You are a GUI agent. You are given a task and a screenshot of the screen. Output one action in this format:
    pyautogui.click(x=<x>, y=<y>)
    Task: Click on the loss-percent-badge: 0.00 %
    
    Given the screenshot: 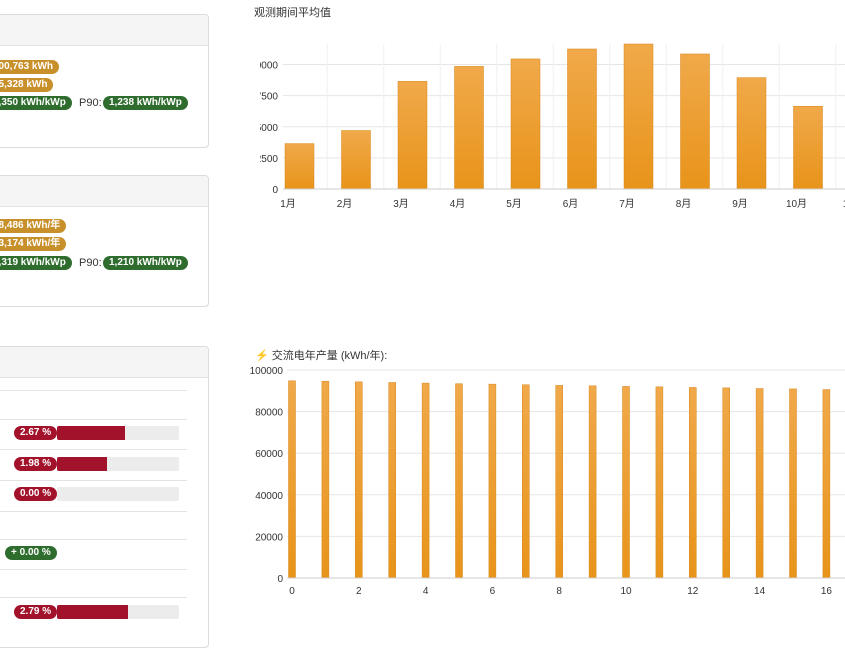 What is the action you would take?
    pyautogui.click(x=36, y=494)
    